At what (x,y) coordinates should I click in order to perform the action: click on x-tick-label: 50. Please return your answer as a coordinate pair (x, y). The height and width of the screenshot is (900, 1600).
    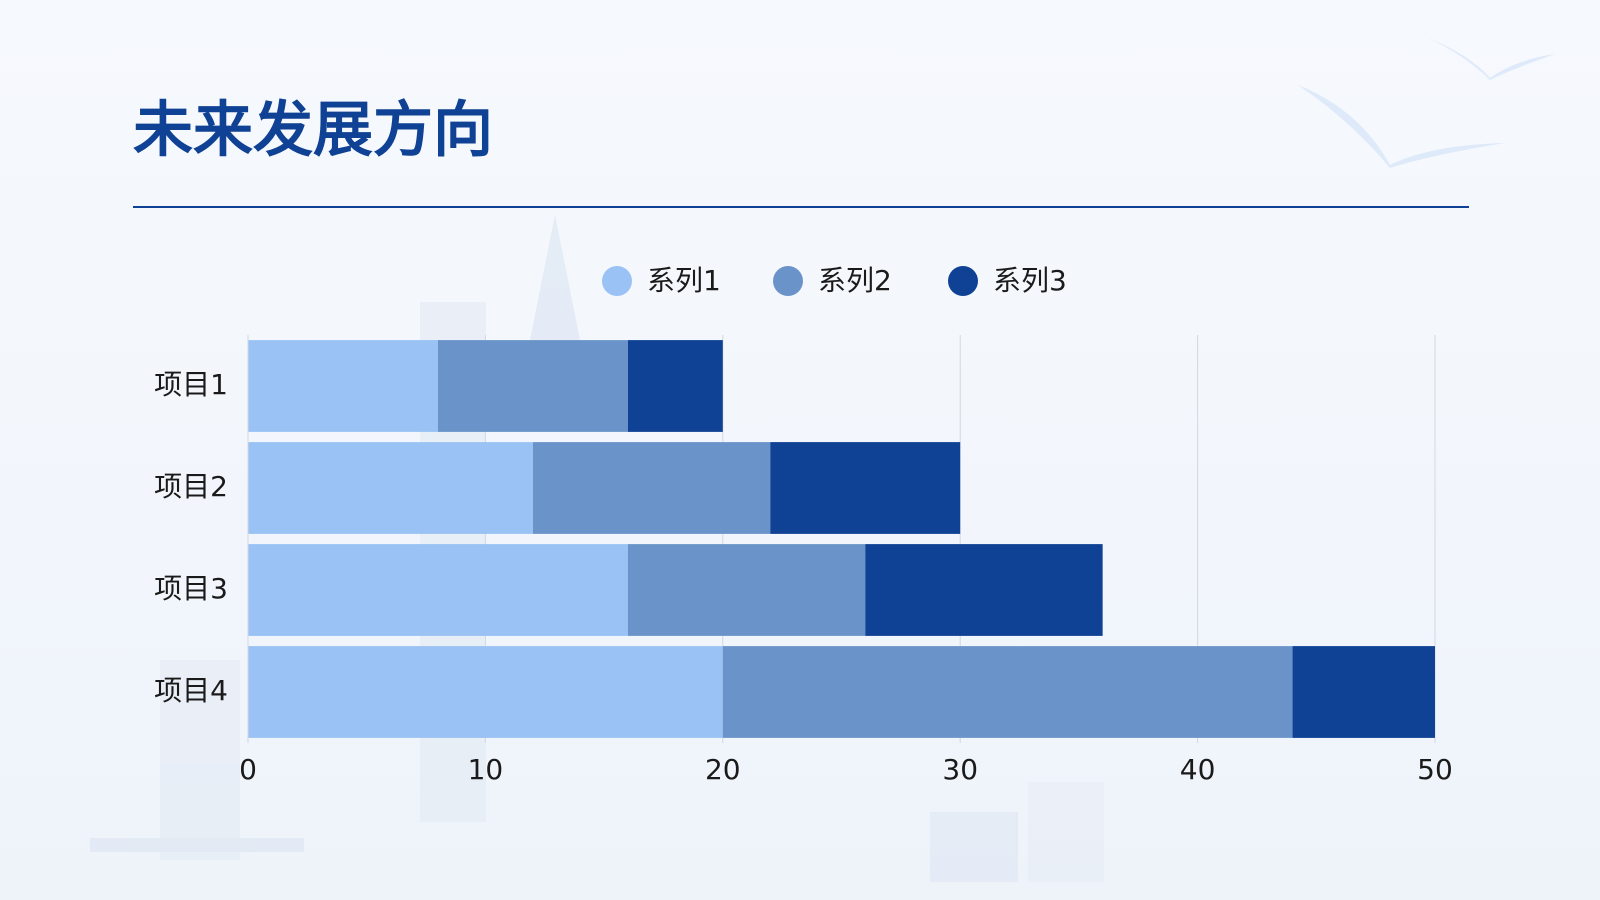
    Looking at the image, I should click on (1435, 769).